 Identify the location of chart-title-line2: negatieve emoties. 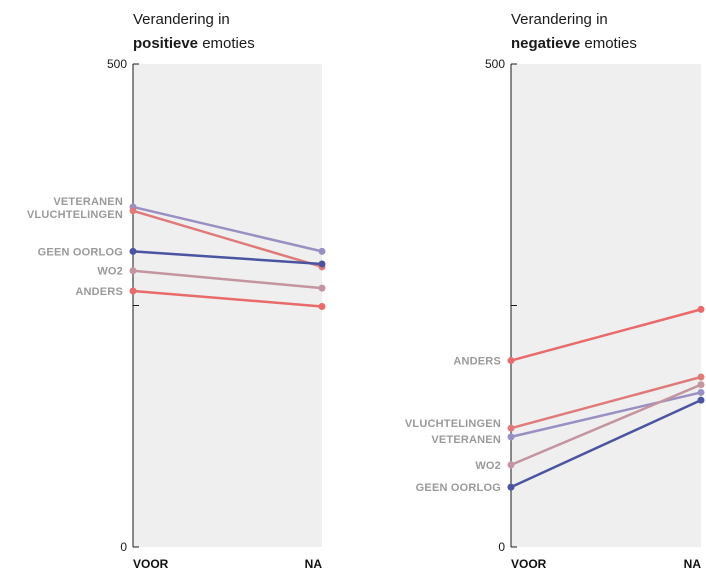
(574, 43).